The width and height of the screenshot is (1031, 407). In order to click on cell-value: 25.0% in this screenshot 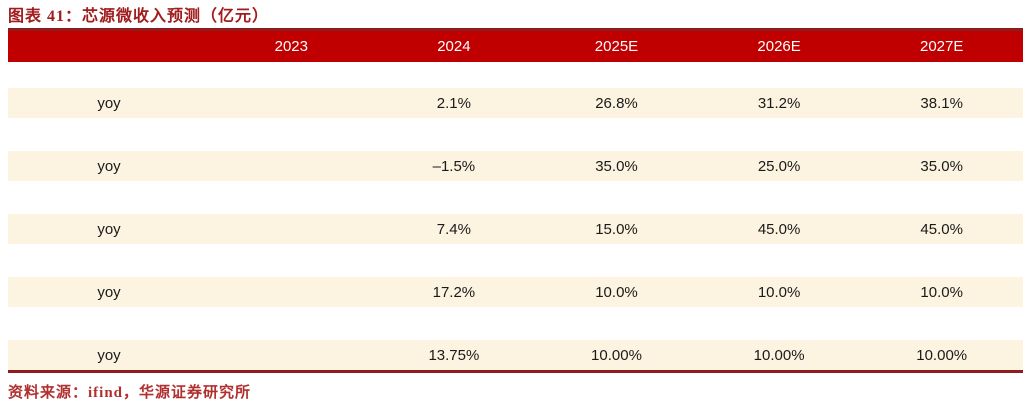, I will do `click(779, 166)`.